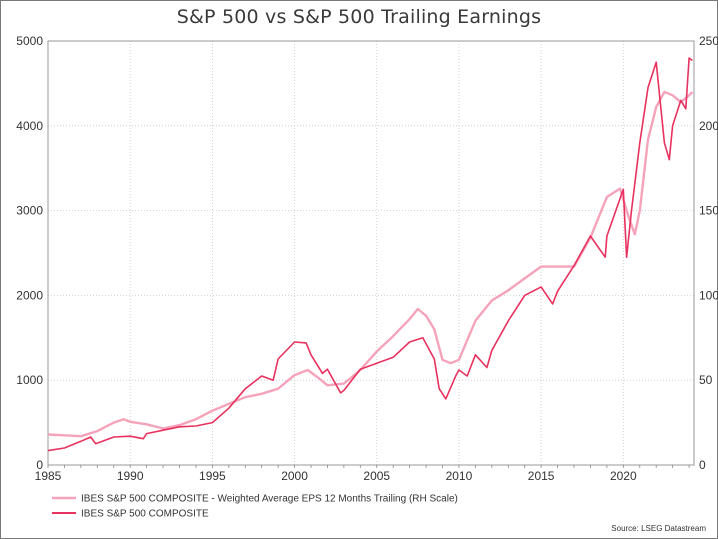 The height and width of the screenshot is (539, 718). What do you see at coordinates (48, 476) in the screenshot?
I see `x-tick-label: 1985` at bounding box center [48, 476].